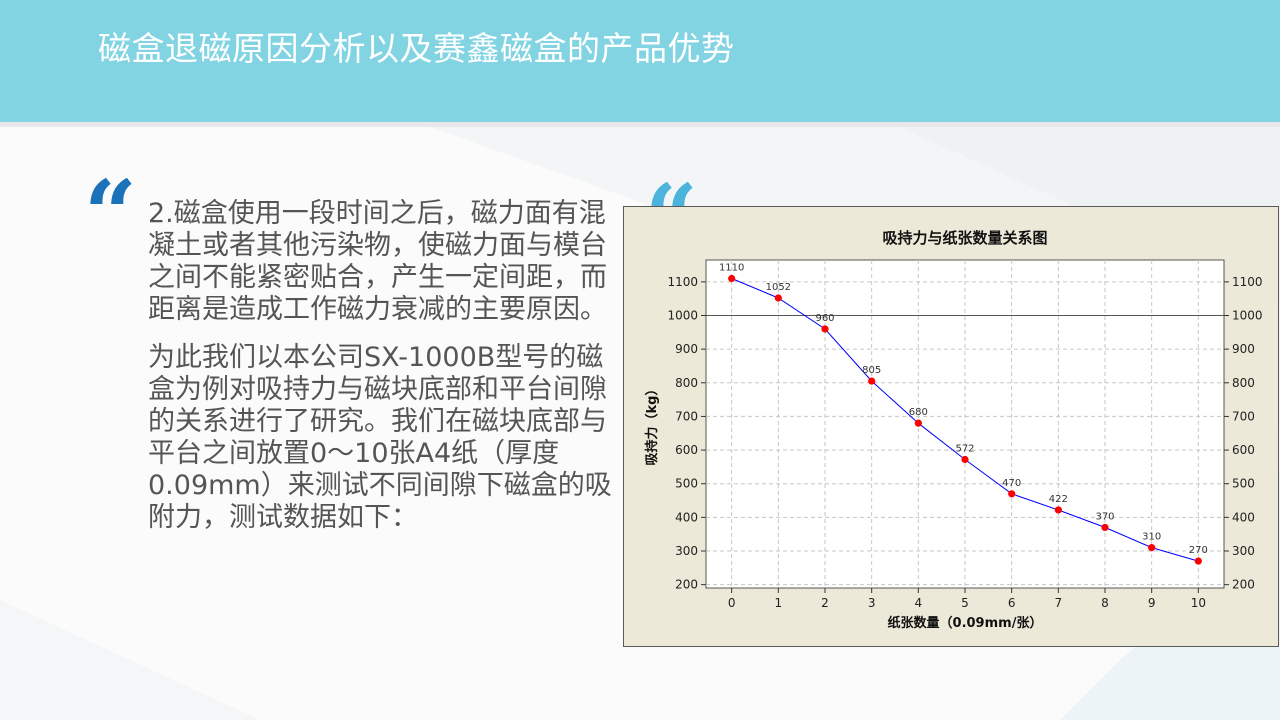 This screenshot has height=720, width=1280. Describe the element at coordinates (652, 424) in the screenshot. I see `y-axis-label: 吸持力（kg）` at that location.